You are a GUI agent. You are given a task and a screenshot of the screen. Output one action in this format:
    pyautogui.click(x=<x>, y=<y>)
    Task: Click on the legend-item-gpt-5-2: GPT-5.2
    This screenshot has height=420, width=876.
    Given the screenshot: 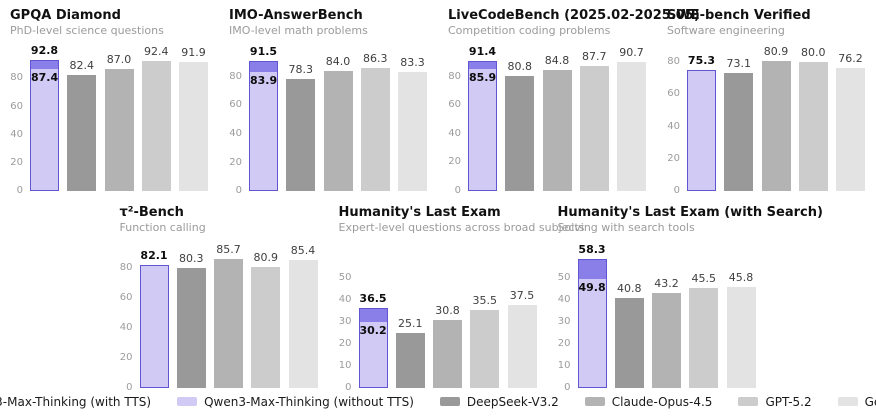 What is the action you would take?
    pyautogui.click(x=775, y=401)
    